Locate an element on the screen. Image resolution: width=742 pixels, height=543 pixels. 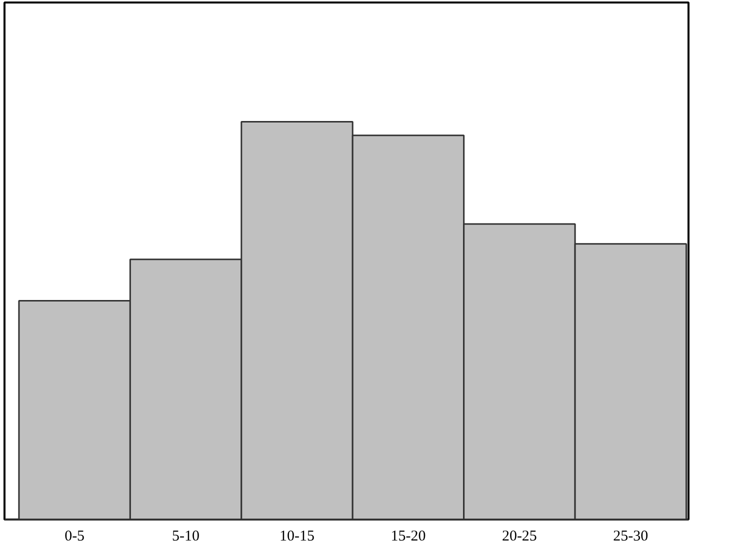
x-tick-label: 15-20 is located at coordinates (408, 535).